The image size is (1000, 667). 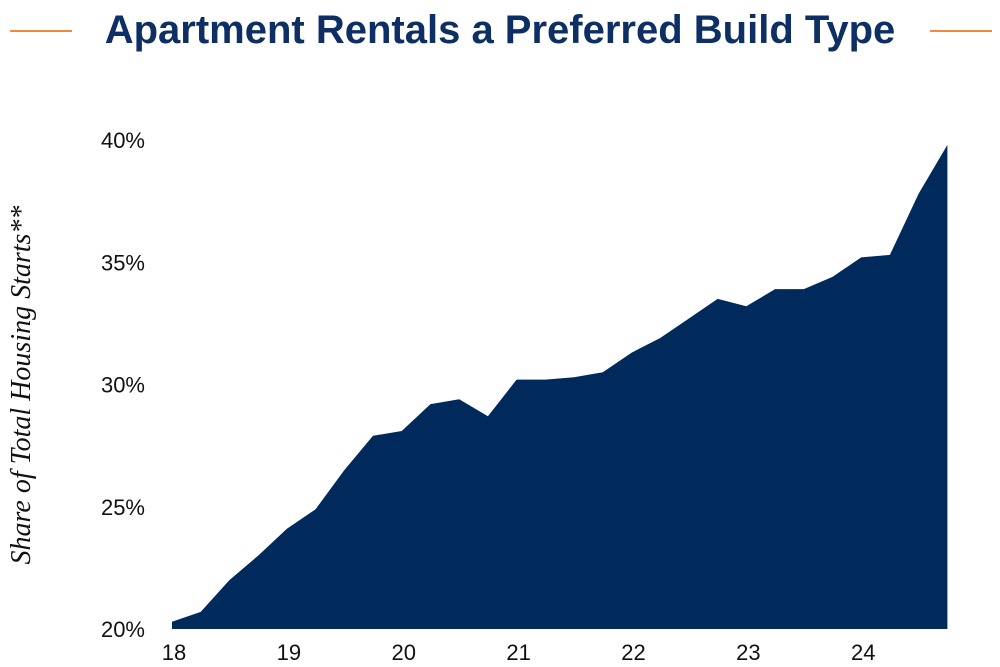 I want to click on x-tick-label: 23, so click(x=748, y=652).